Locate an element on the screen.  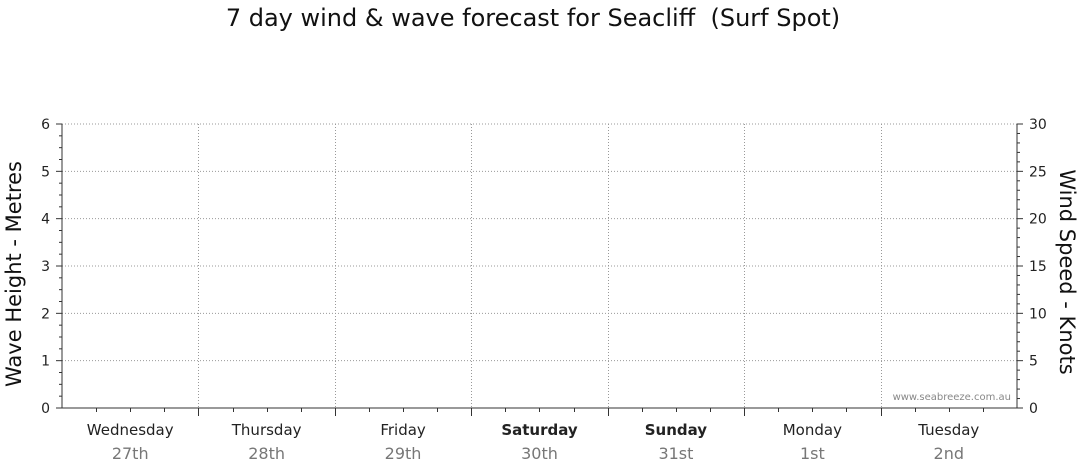
y-left-tick-label: 5 is located at coordinates (45, 172).